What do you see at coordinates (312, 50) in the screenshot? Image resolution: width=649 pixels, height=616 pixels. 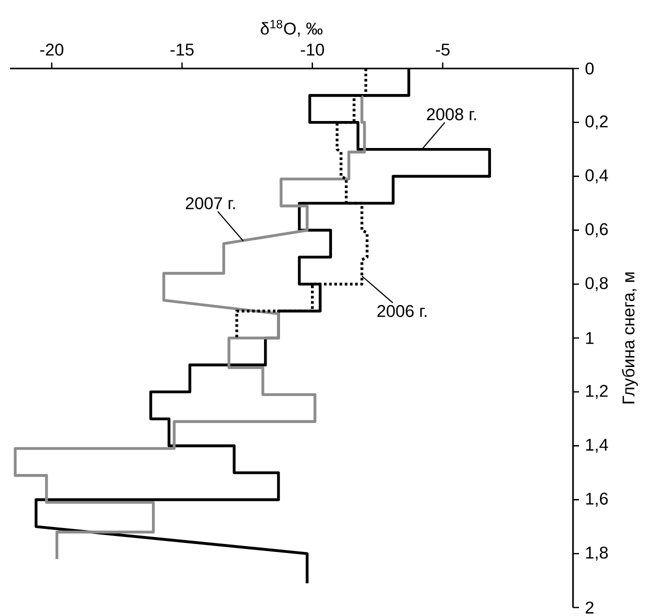 I see `x-tick-label: -10` at bounding box center [312, 50].